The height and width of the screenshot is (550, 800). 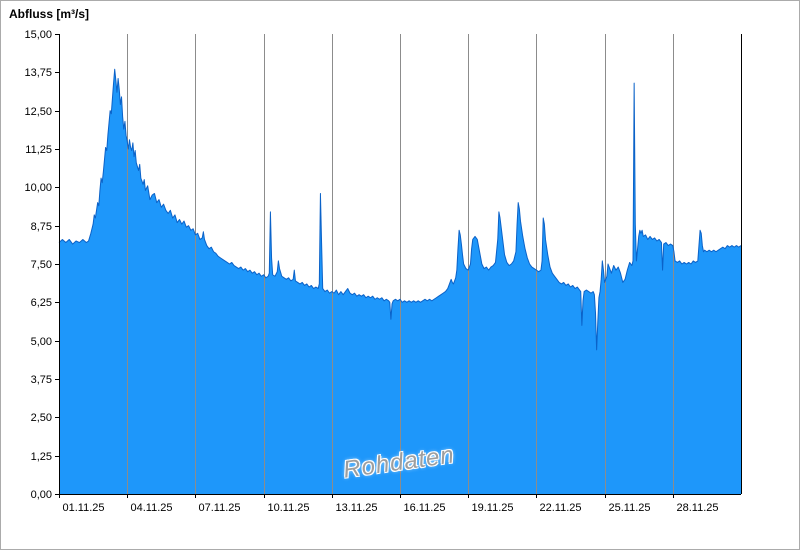 What do you see at coordinates (38, 112) in the screenshot?
I see `y-axis-tick-label: 12,50` at bounding box center [38, 112].